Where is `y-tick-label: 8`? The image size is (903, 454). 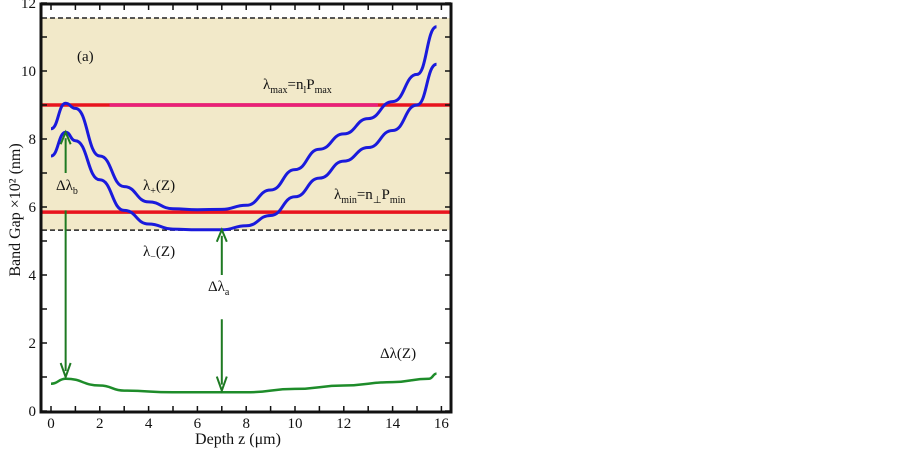
y-tick-label: 8 is located at coordinates (33, 140).